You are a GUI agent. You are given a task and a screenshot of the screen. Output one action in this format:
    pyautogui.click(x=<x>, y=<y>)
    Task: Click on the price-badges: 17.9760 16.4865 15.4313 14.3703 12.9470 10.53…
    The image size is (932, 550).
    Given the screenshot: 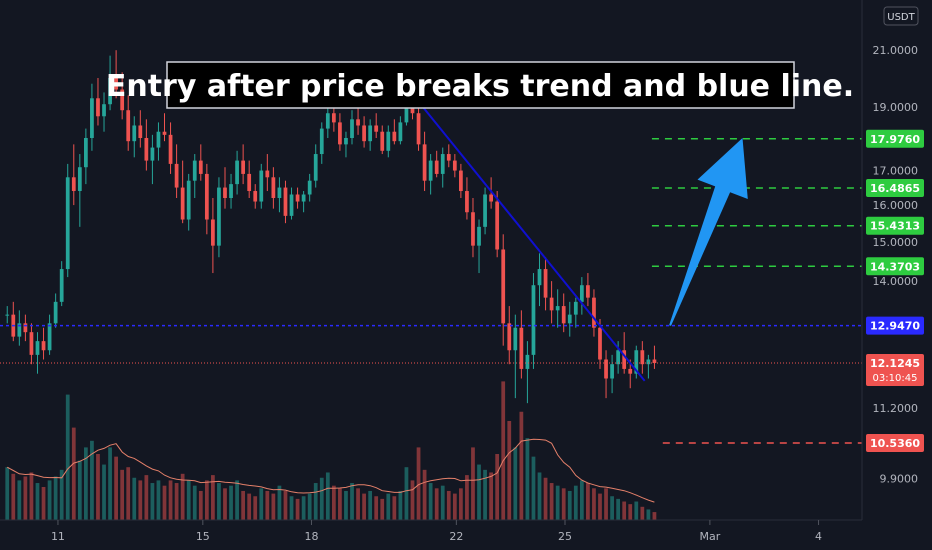 What is the action you would take?
    pyautogui.click(x=895, y=291)
    